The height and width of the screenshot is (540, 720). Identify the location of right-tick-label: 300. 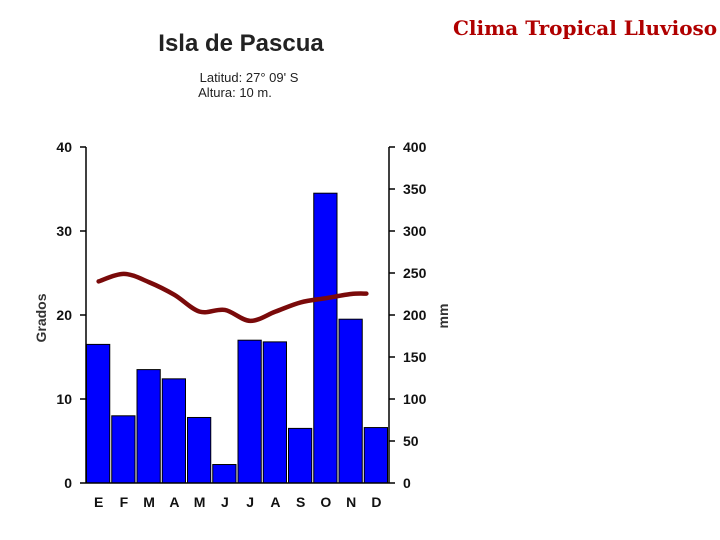
(415, 231).